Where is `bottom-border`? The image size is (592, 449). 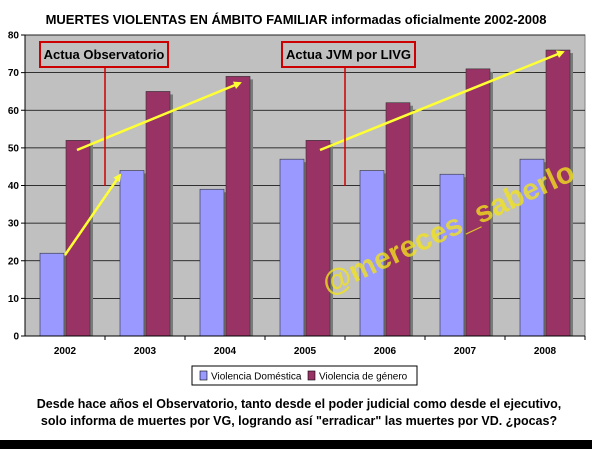
bottom-border is located at coordinates (296, 444).